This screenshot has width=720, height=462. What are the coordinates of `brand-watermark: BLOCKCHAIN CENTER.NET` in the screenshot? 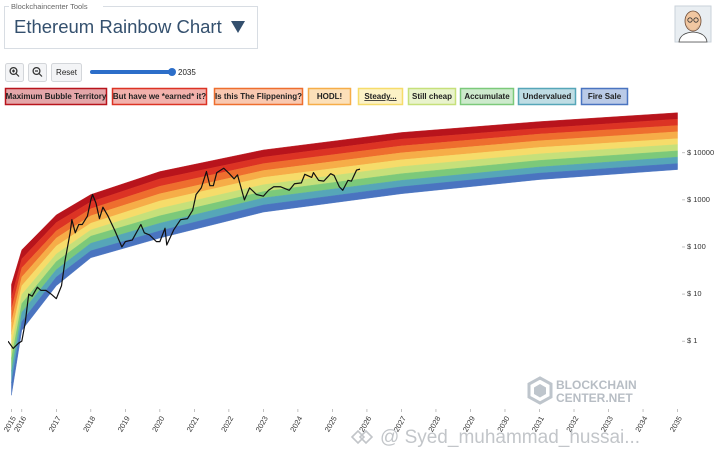 It's located at (582, 390).